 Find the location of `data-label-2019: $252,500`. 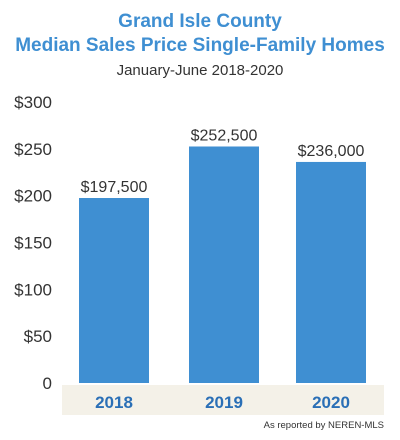

data-label-2019: $252,500 is located at coordinates (224, 135).